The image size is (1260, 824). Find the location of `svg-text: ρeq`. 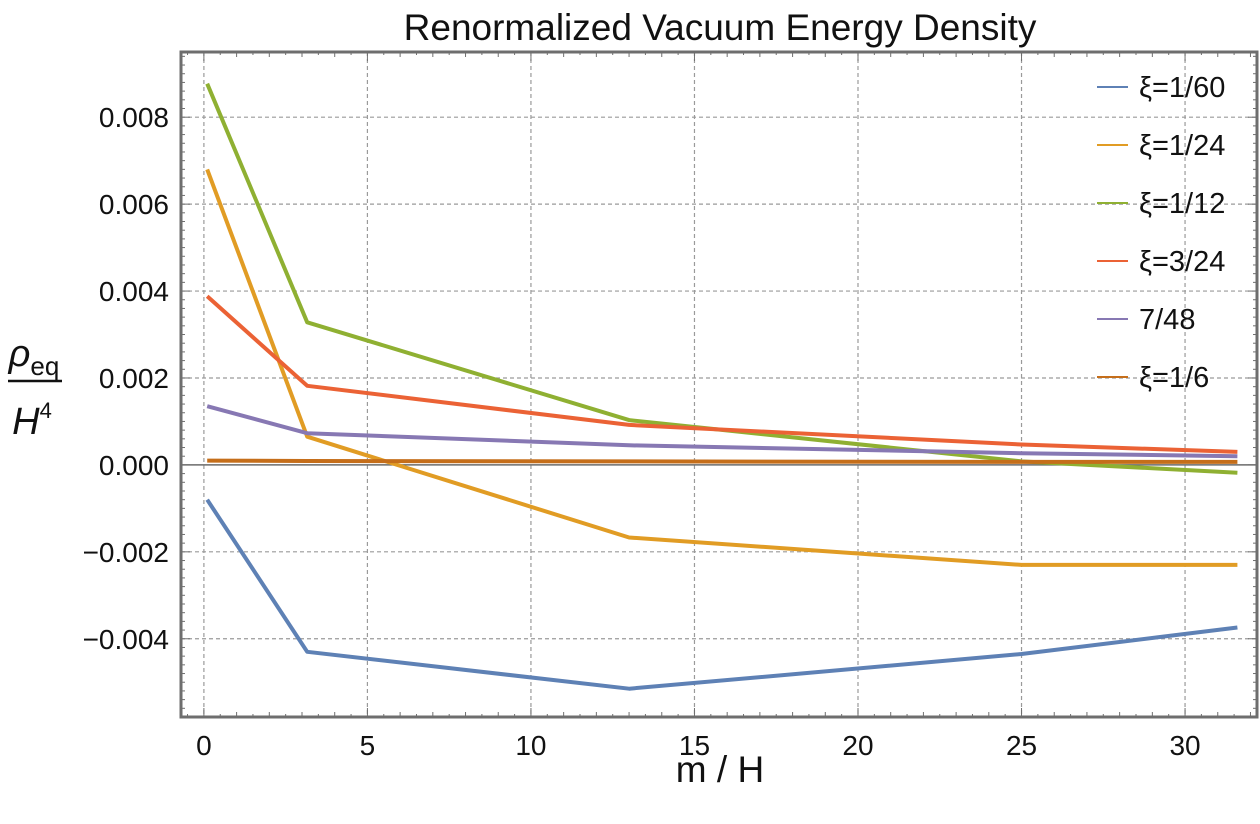

svg-text: ρeq is located at coordinates (34, 357).